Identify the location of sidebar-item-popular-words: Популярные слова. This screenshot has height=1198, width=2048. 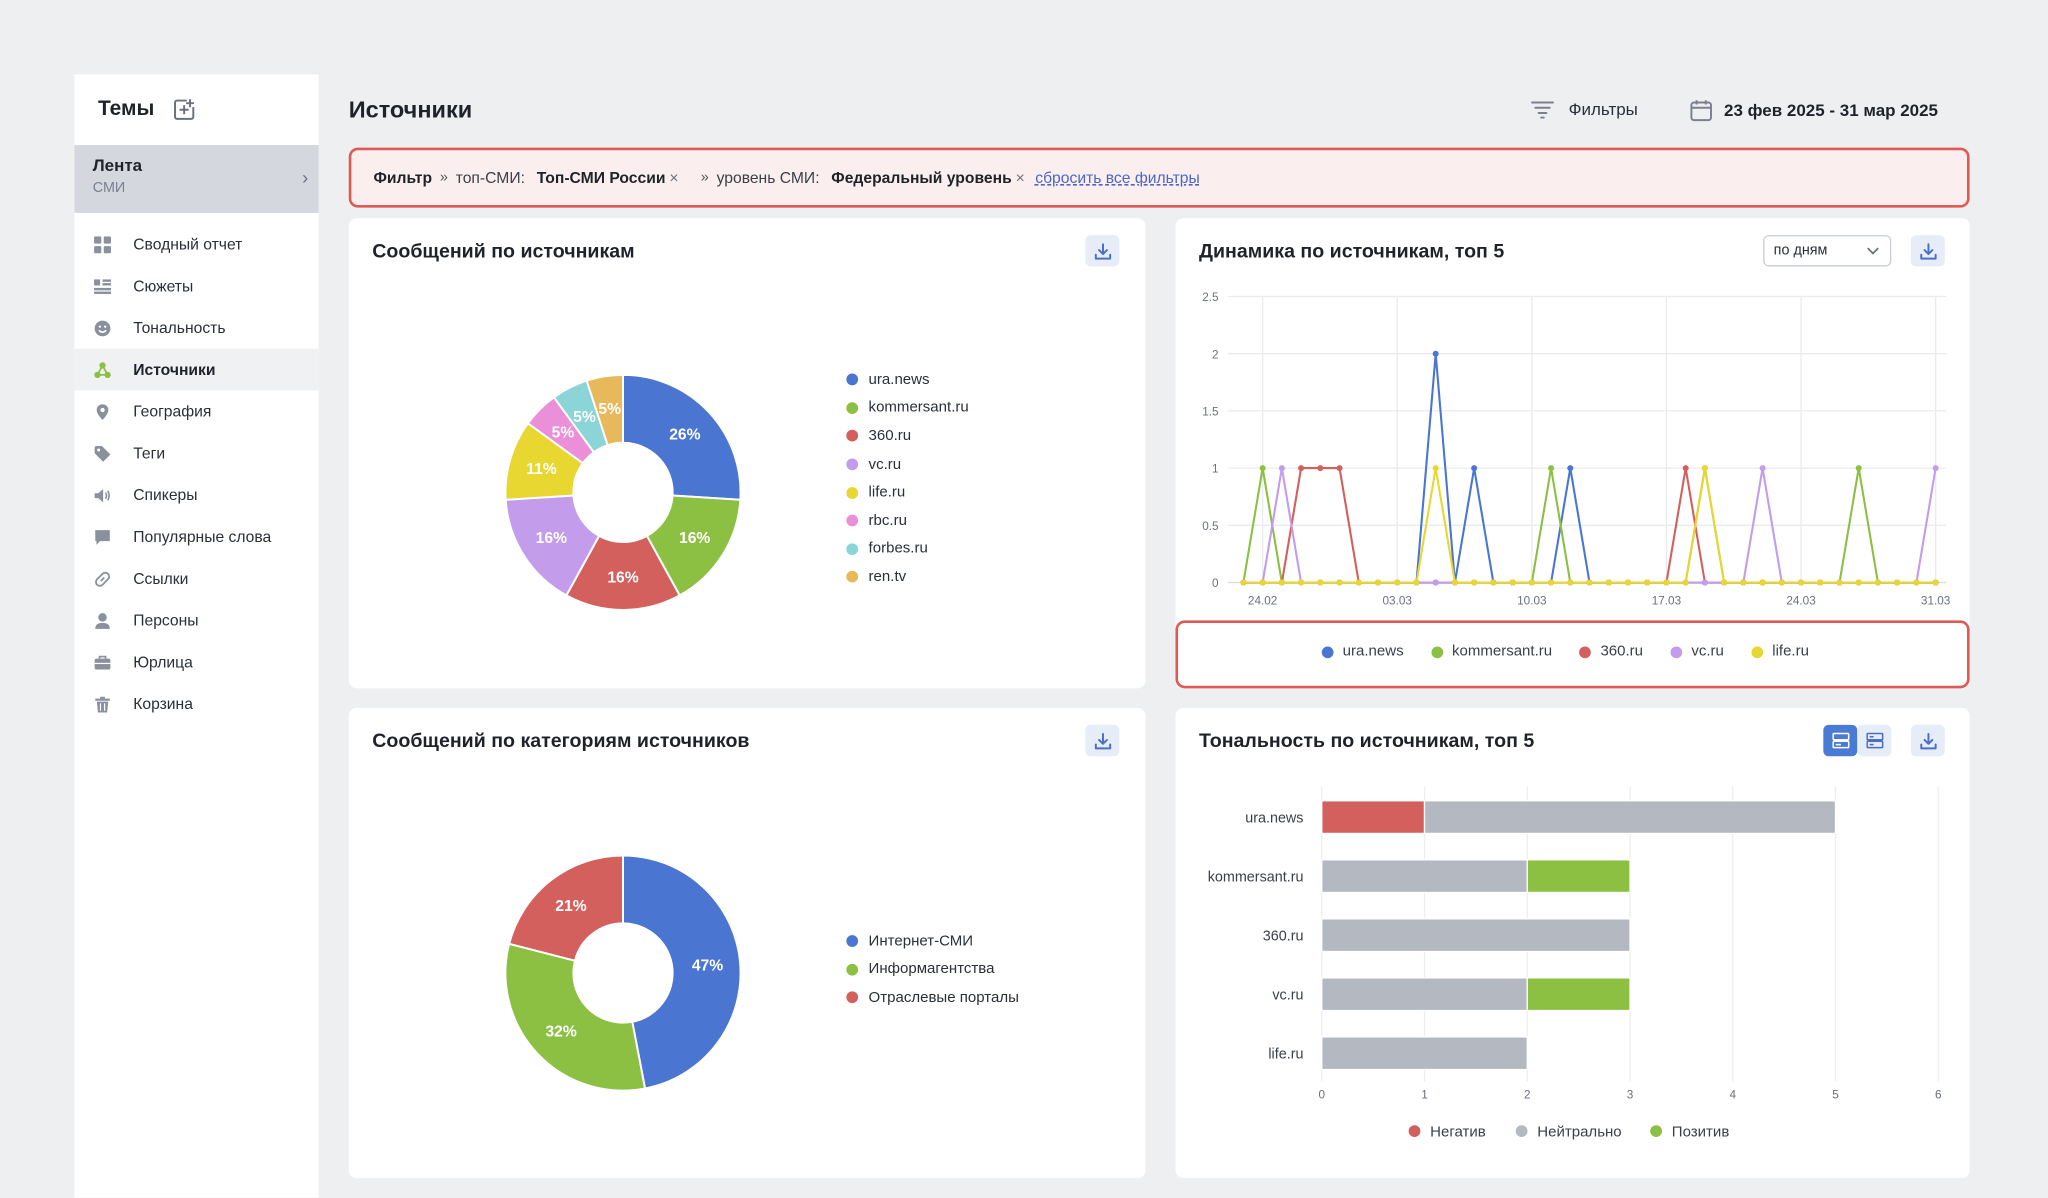
(196, 537).